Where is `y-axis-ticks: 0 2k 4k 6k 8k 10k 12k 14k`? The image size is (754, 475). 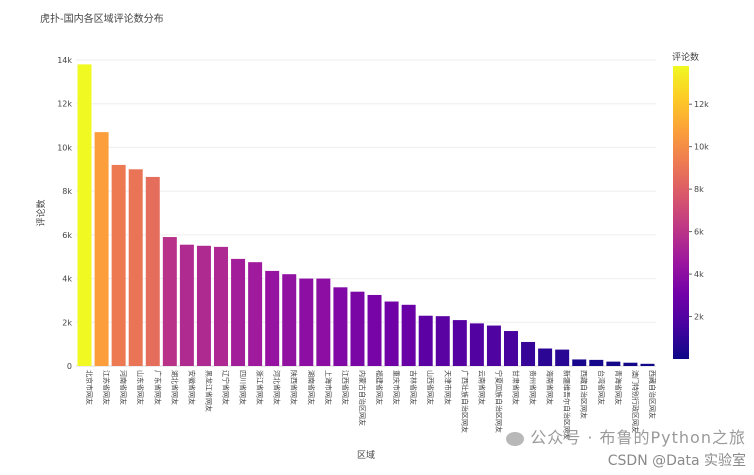 y-axis-ticks: 0 2k 4k 6k 8k 10k 12k 14k is located at coordinates (64, 213).